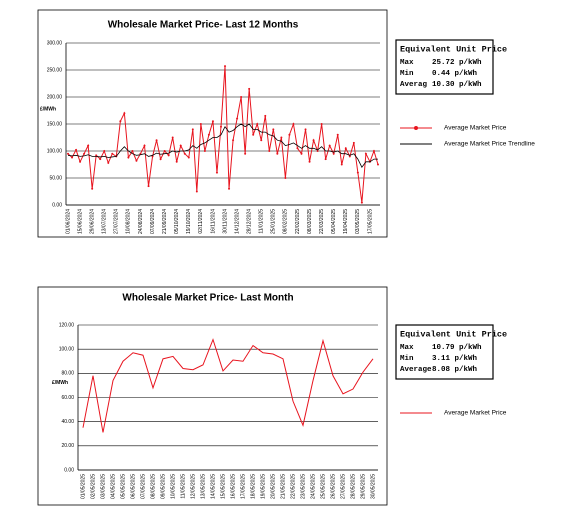  Describe the element at coordinates (333, 486) in the screenshot. I see `x-tick-label: 26/05/2025` at that location.